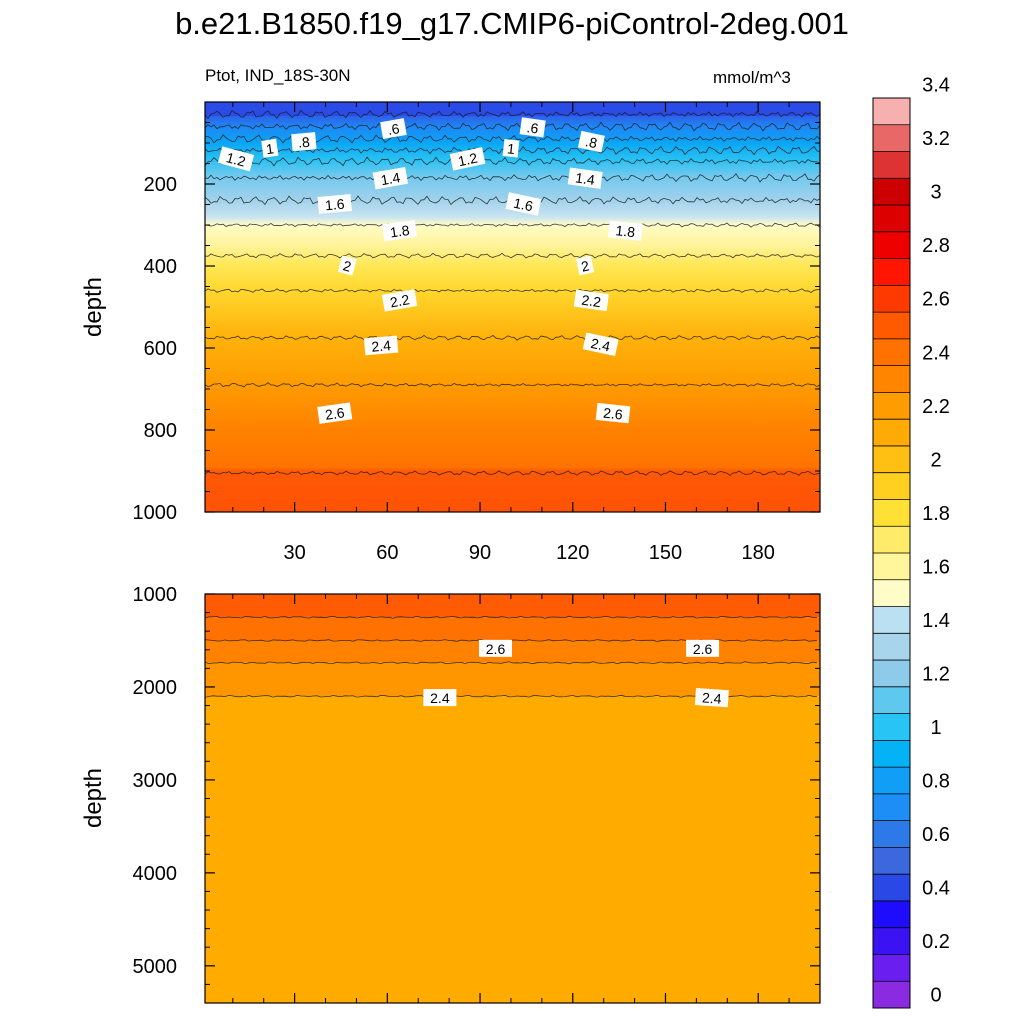  I want to click on contour-label: 2, so click(585, 265).